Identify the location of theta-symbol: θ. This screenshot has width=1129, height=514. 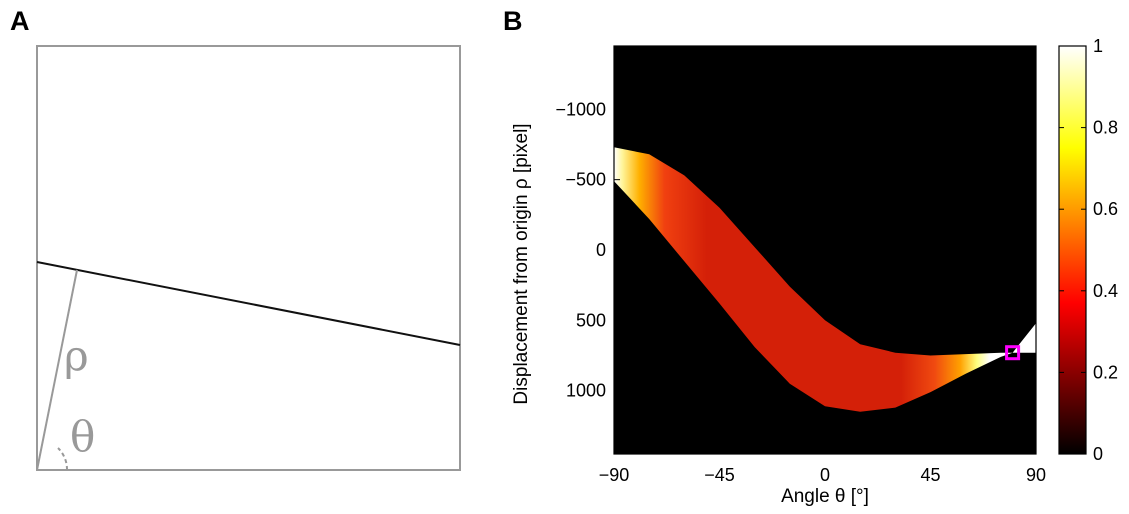
(82, 436).